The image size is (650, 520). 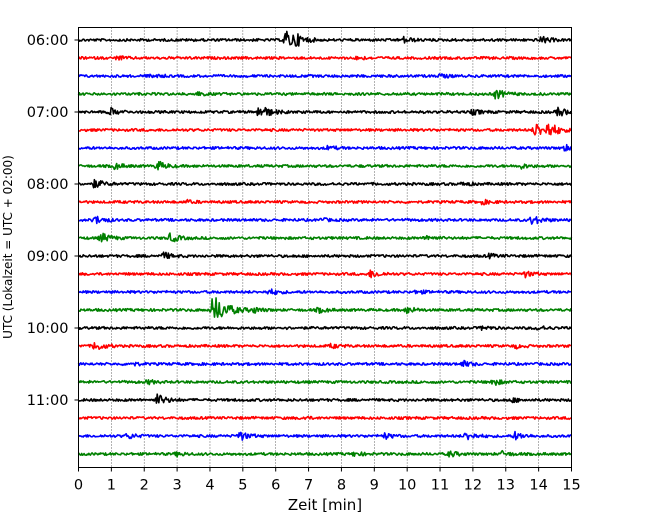 What do you see at coordinates (440, 486) in the screenshot?
I see `x-tick-label: 11` at bounding box center [440, 486].